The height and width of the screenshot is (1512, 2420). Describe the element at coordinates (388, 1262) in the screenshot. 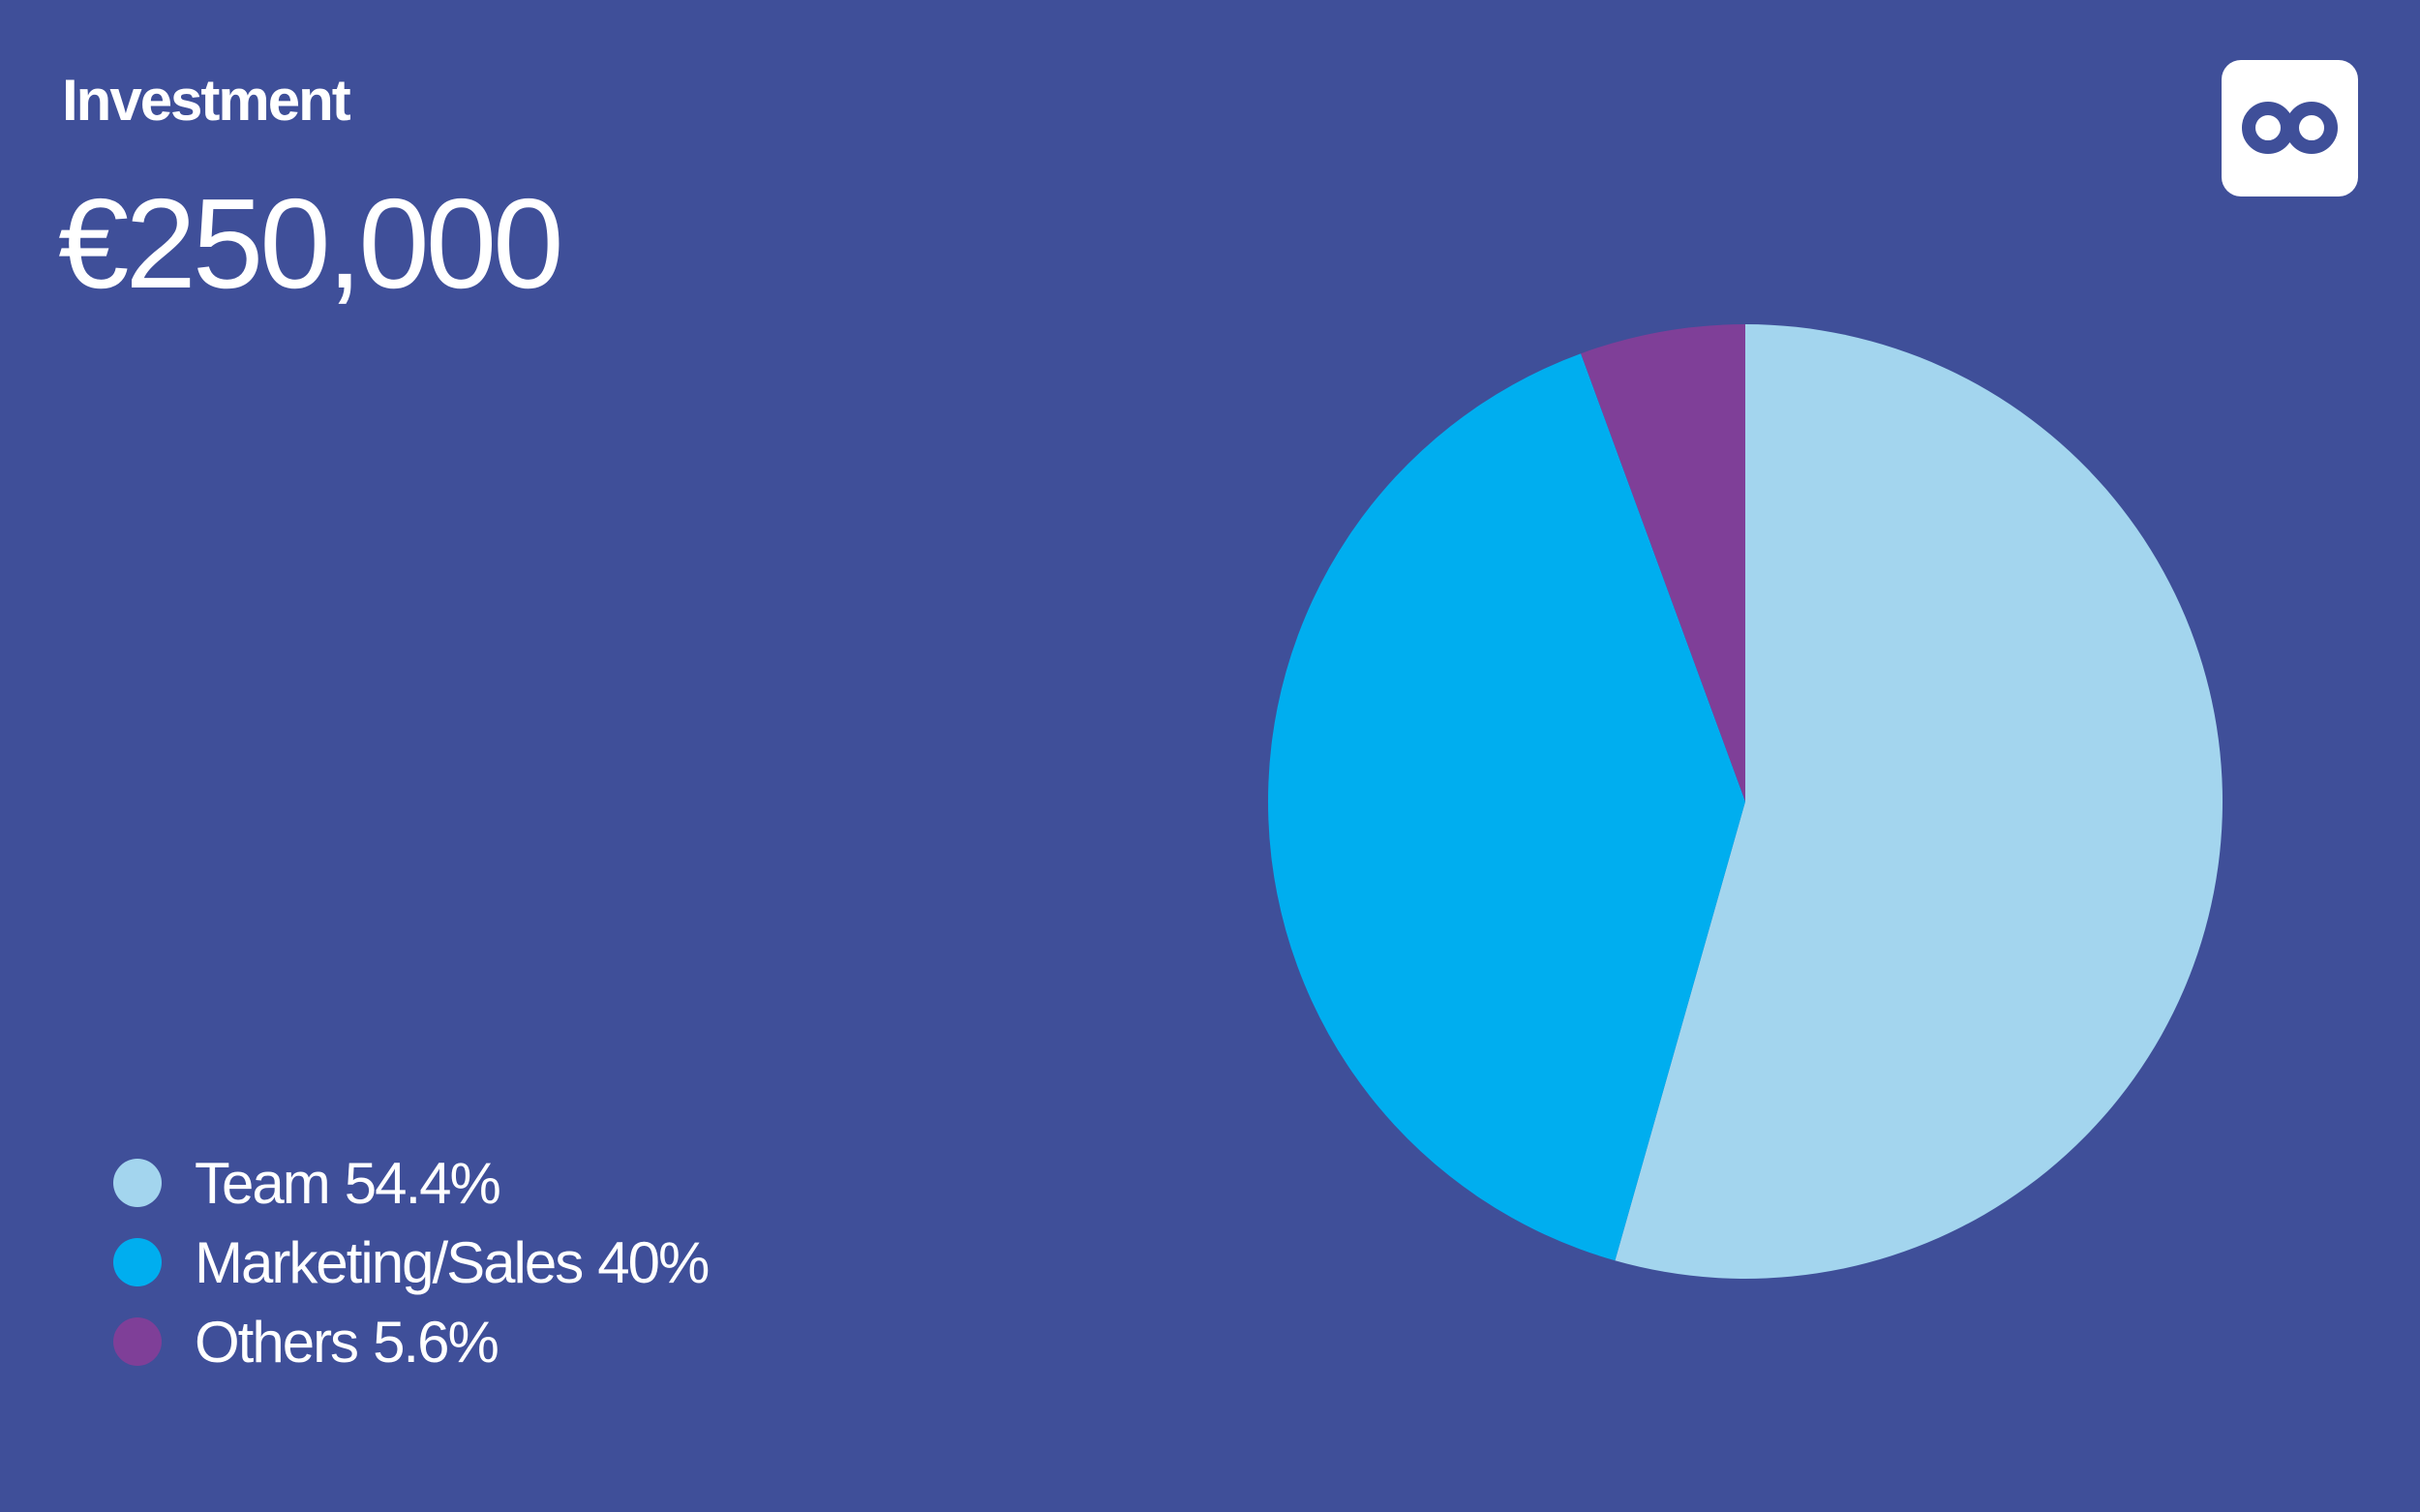

I see `legend-name: Marketing/Sales` at that location.